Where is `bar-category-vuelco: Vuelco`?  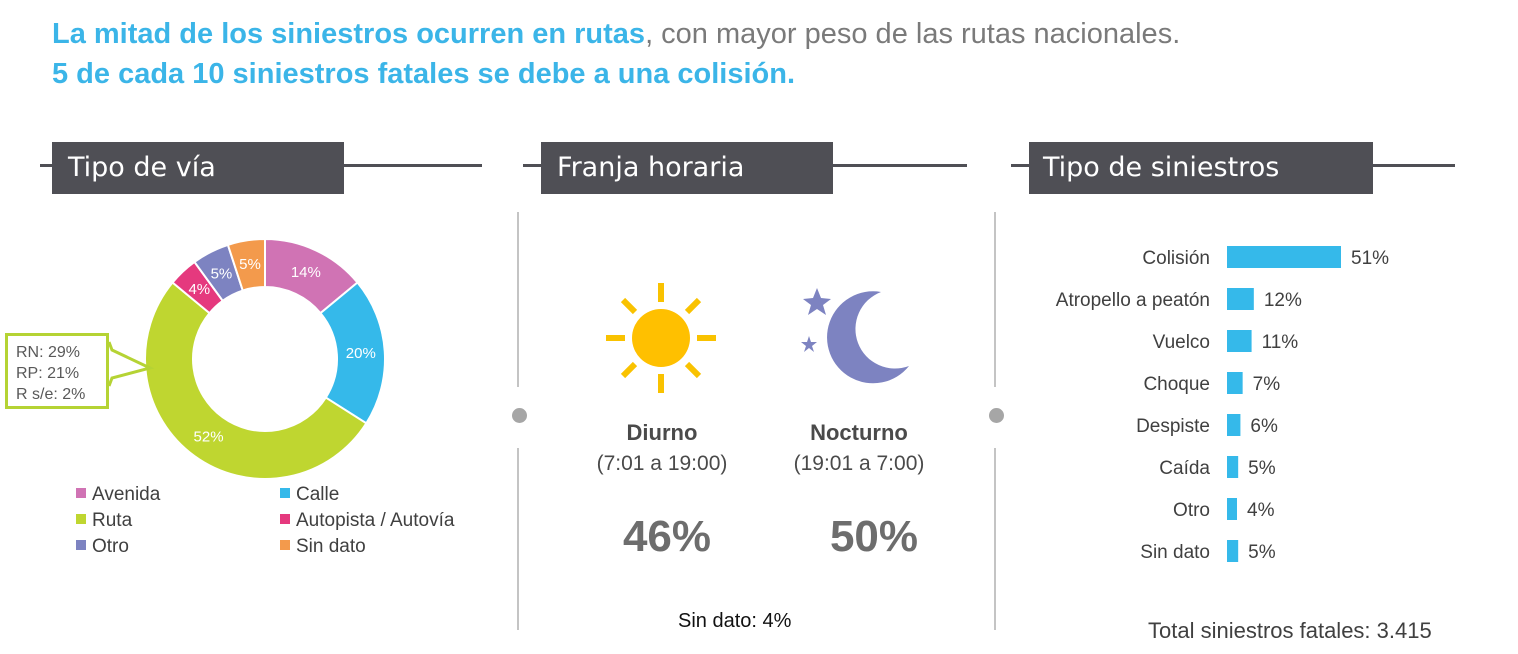
bar-category-vuelco: Vuelco is located at coordinates (1181, 342).